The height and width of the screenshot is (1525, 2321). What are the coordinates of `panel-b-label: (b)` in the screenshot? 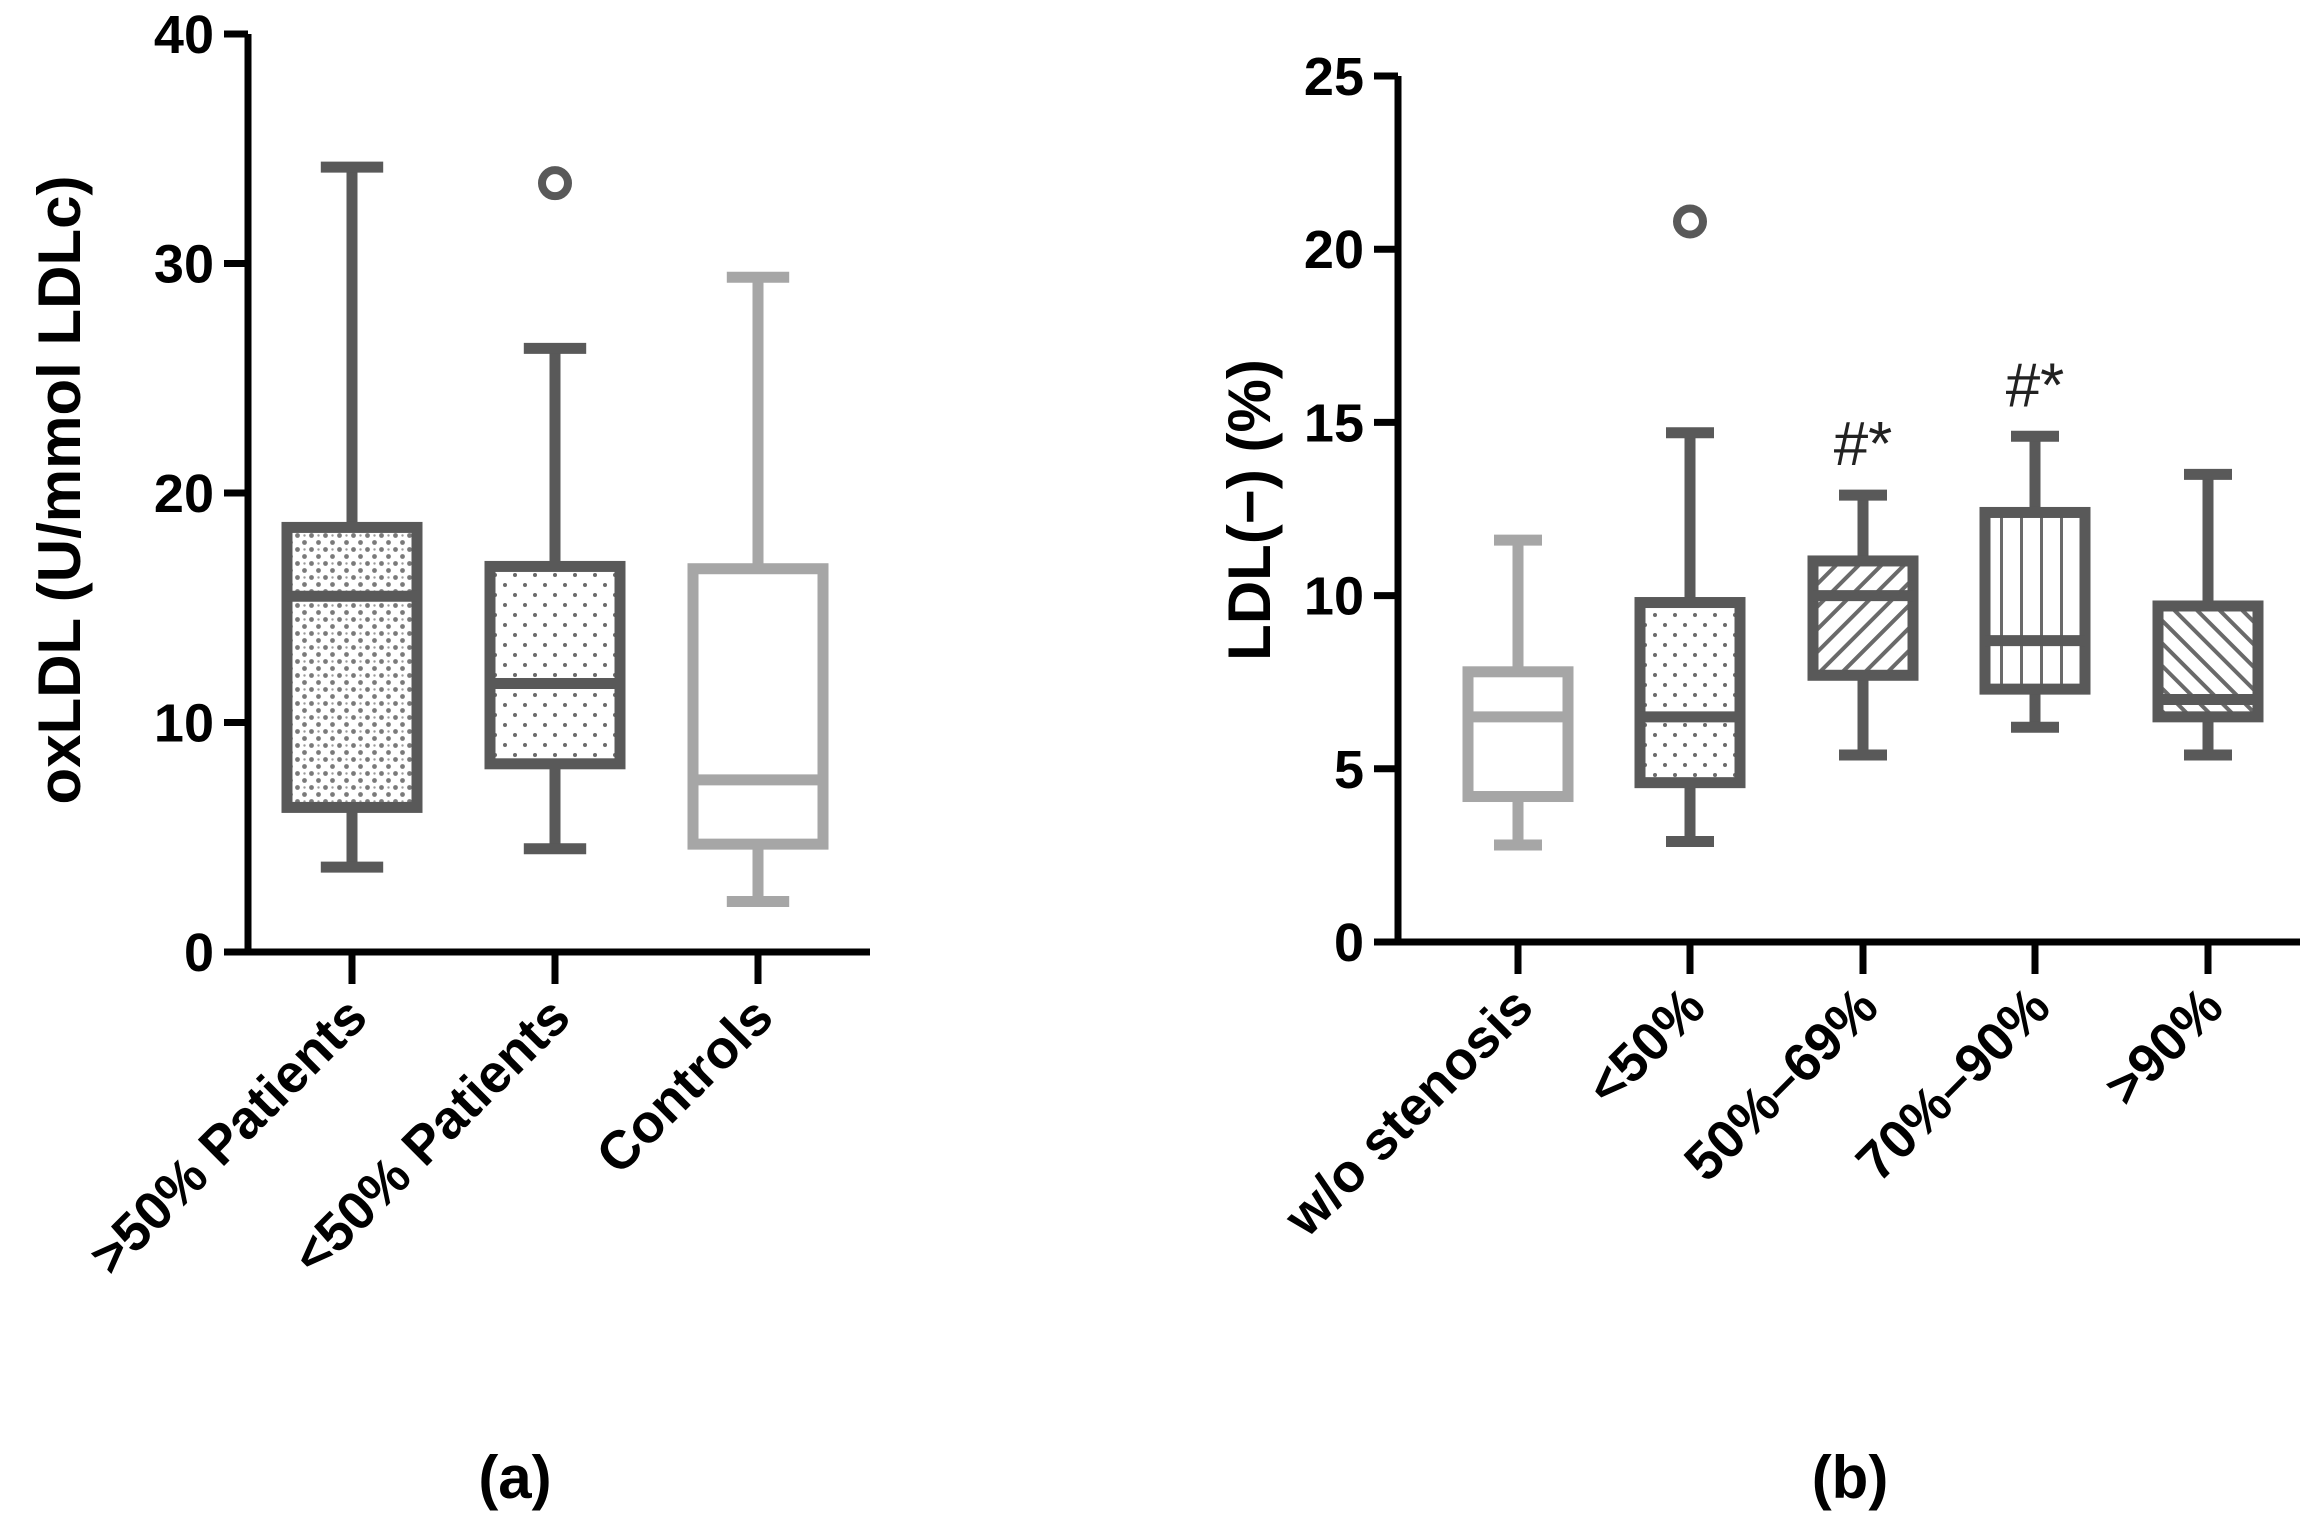 It's located at (1850, 1477).